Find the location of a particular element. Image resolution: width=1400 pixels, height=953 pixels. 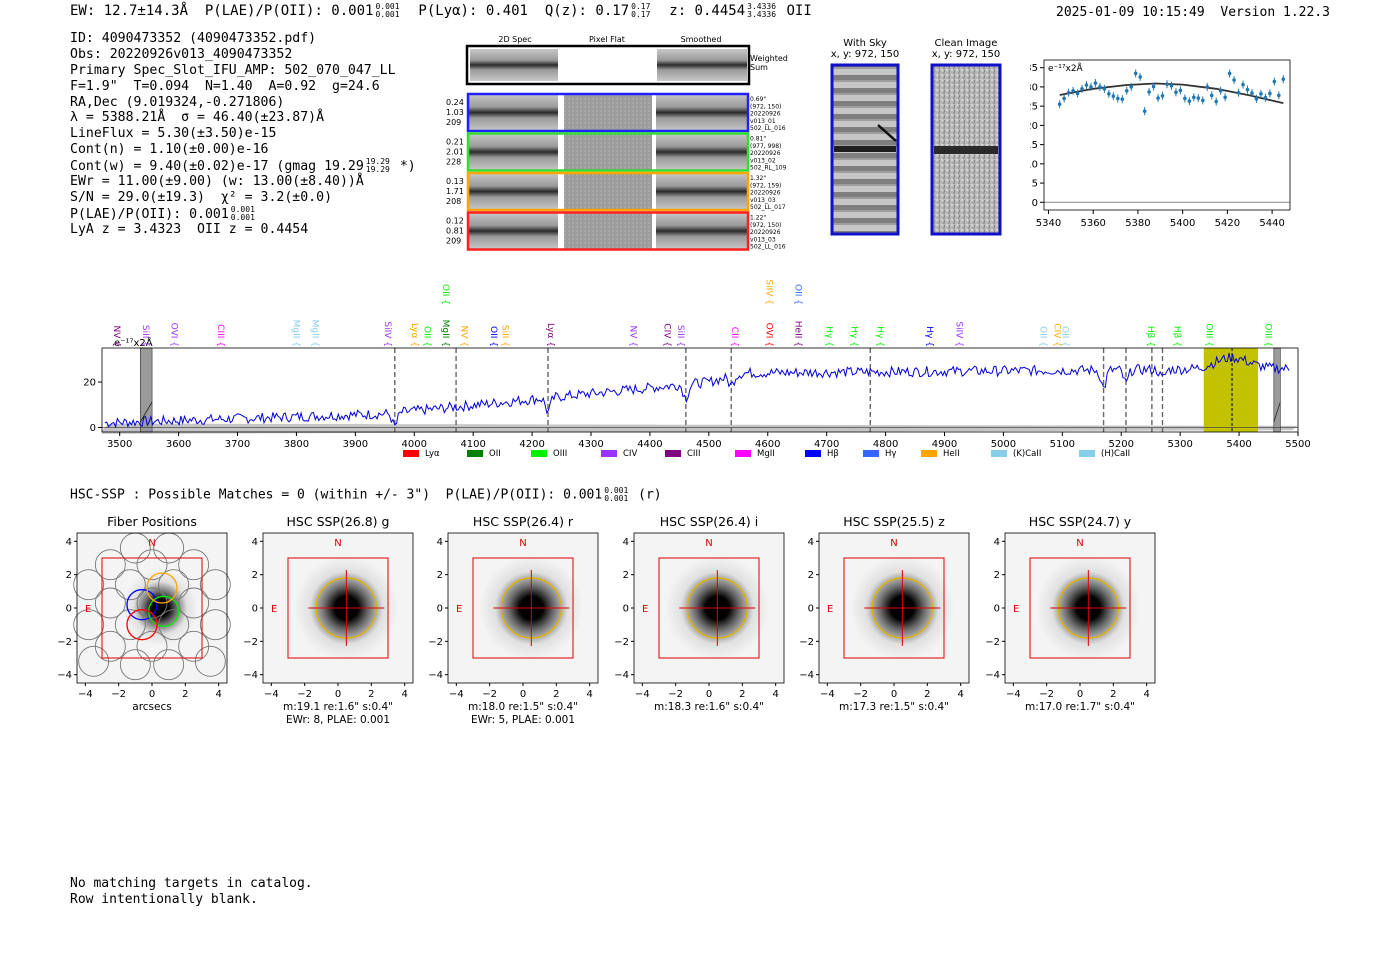

with-sky-title-text: With Sky is located at coordinates (865, 43).